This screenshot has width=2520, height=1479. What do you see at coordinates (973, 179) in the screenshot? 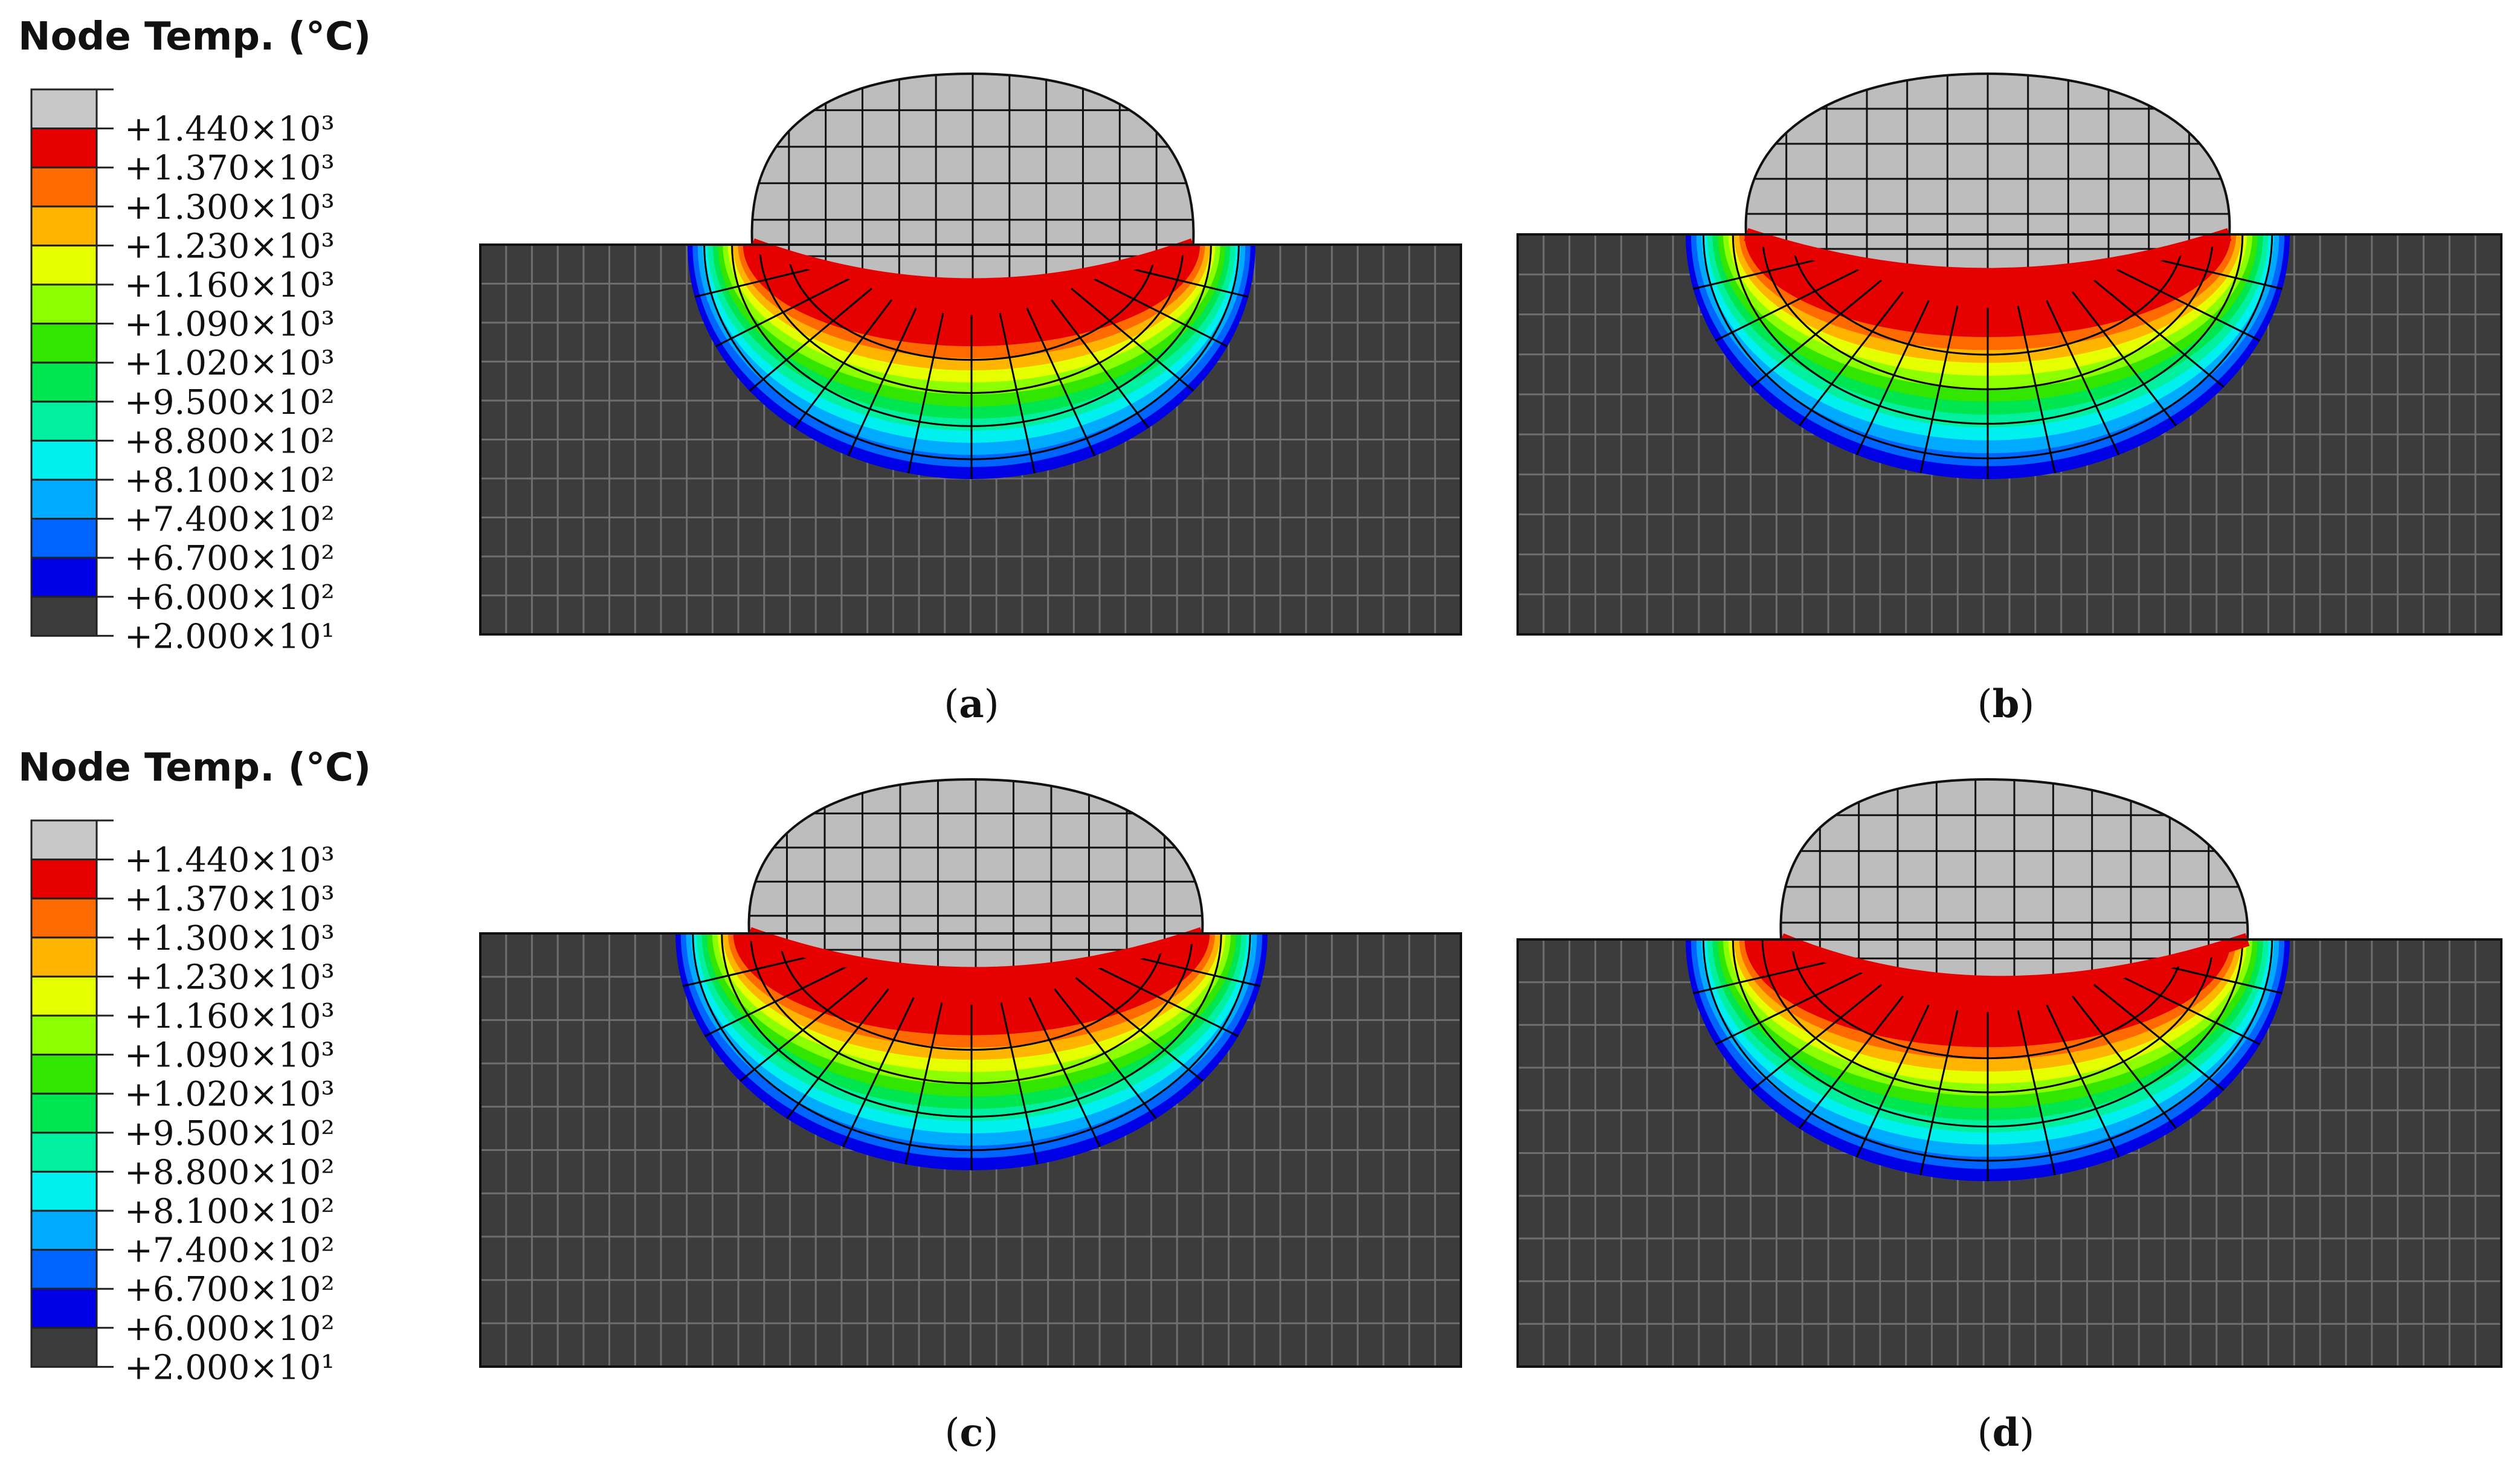
I see `bead-mesh` at bounding box center [973, 179].